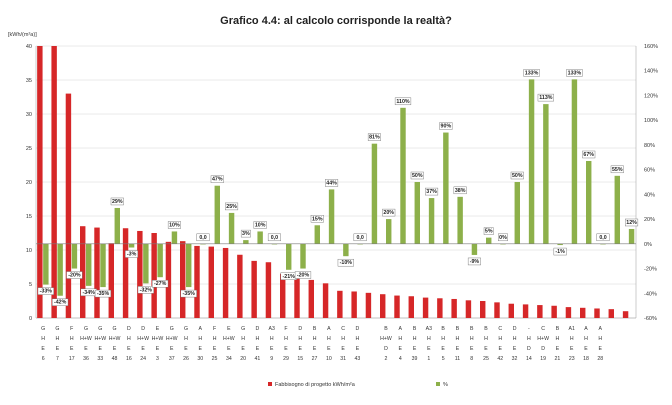 The image size is (672, 405). Describe the element at coordinates (29, 217) in the screenshot. I see `y-left-tick-label: 15` at that location.